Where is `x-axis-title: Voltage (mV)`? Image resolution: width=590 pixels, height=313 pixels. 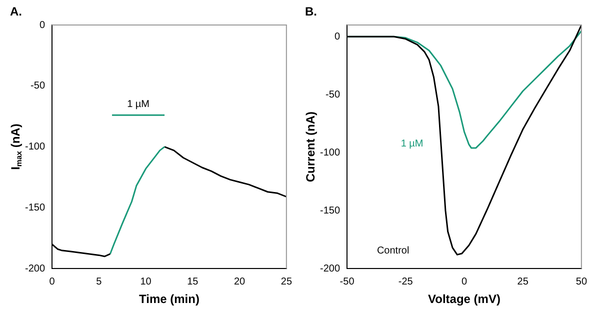
x-axis-title: Voltage (mV) is located at coordinates (464, 299).